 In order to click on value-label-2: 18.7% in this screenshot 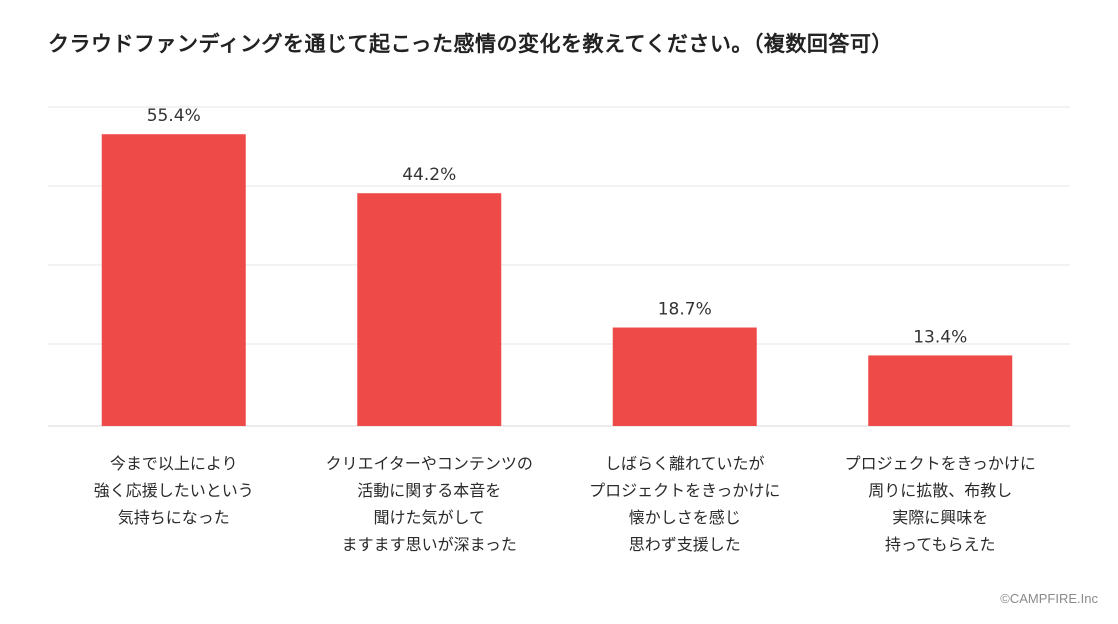, I will do `click(685, 310)`.